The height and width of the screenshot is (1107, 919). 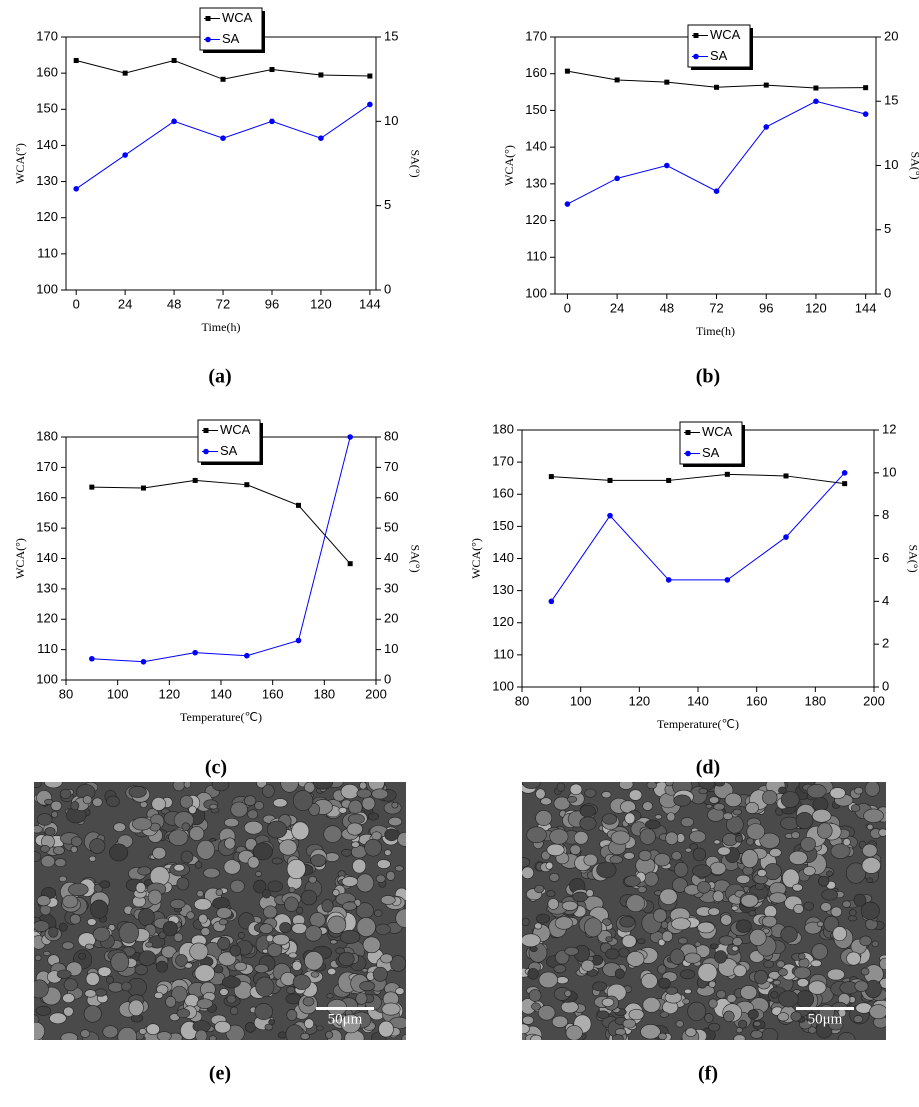 I want to click on y-axis-label: WCA(°), so click(x=20, y=558).